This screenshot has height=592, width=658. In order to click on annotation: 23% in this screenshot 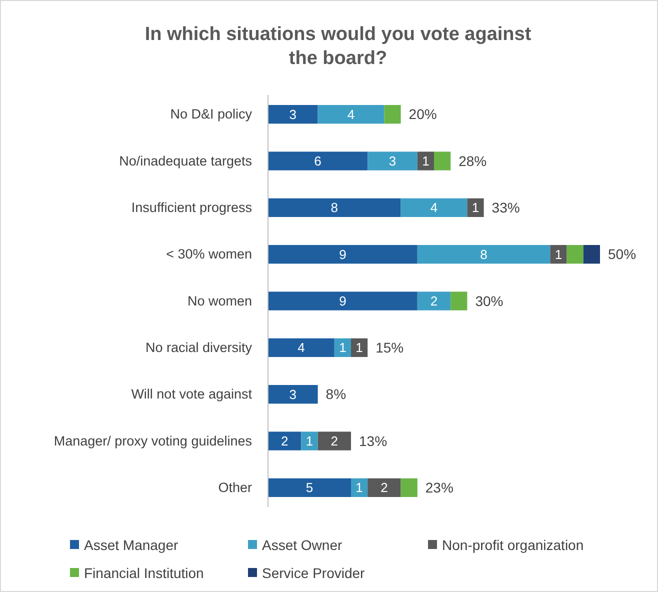, I will do `click(439, 488)`.